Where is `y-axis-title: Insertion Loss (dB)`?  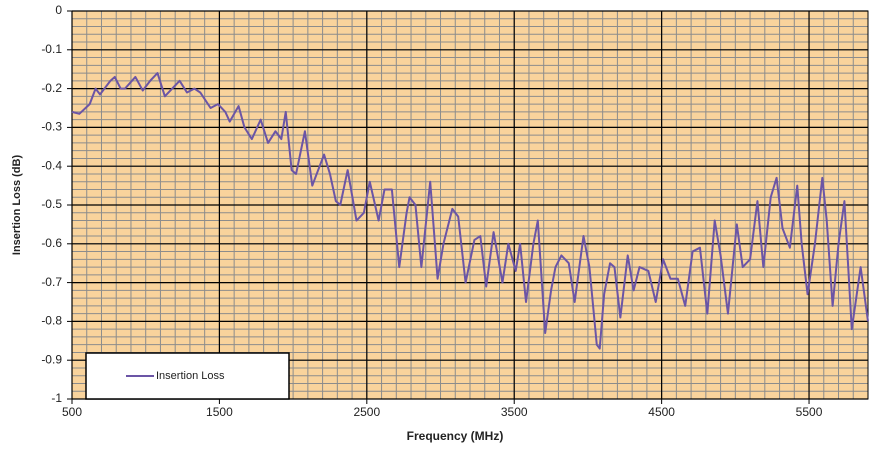 y-axis-title: Insertion Loss (dB) is located at coordinates (17, 205).